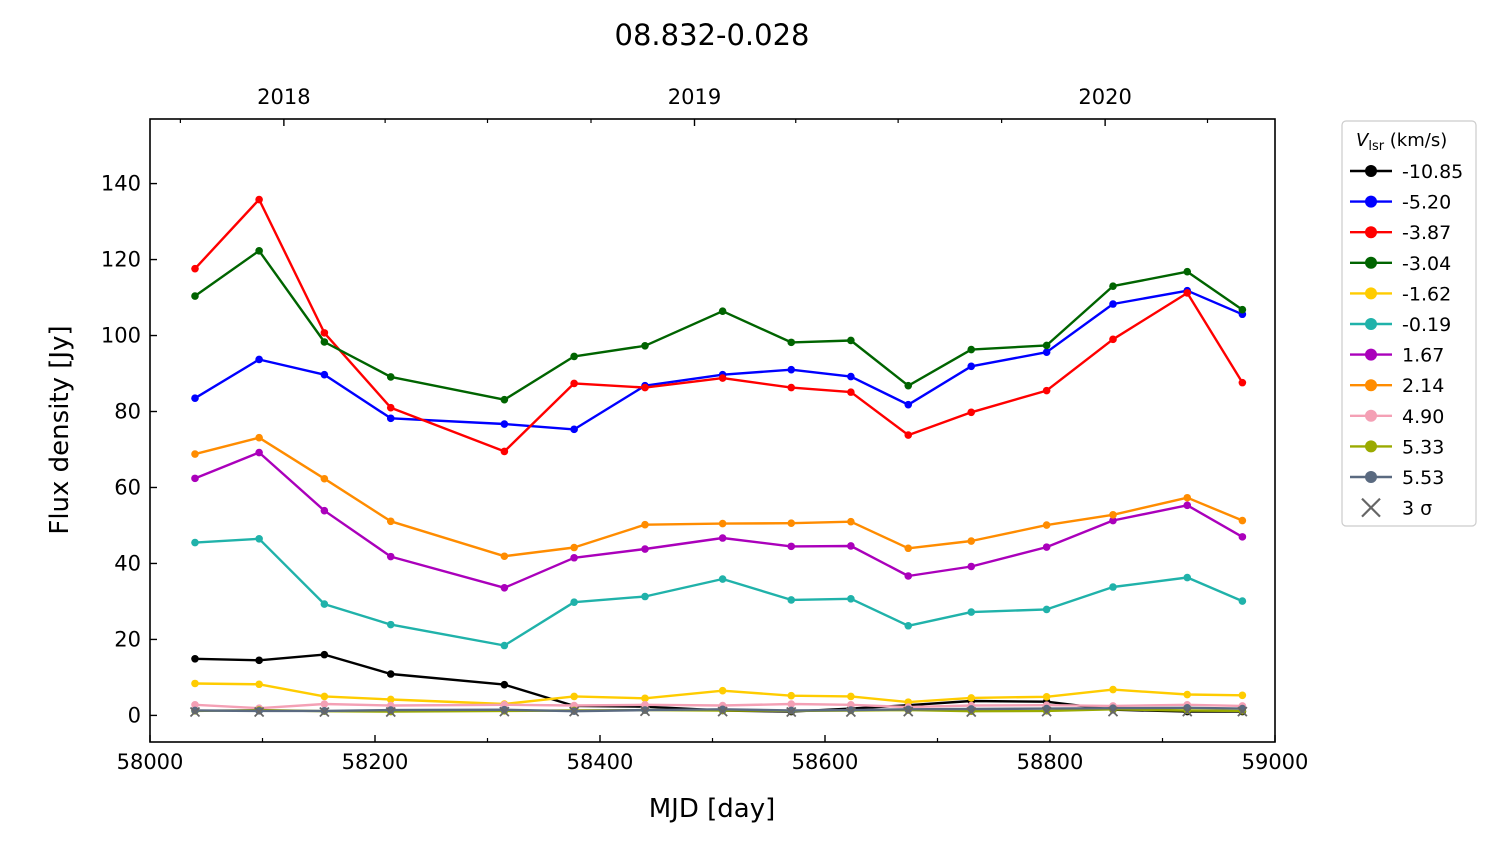  What do you see at coordinates (127, 563) in the screenshot?
I see `y-tick-label: 40` at bounding box center [127, 563].